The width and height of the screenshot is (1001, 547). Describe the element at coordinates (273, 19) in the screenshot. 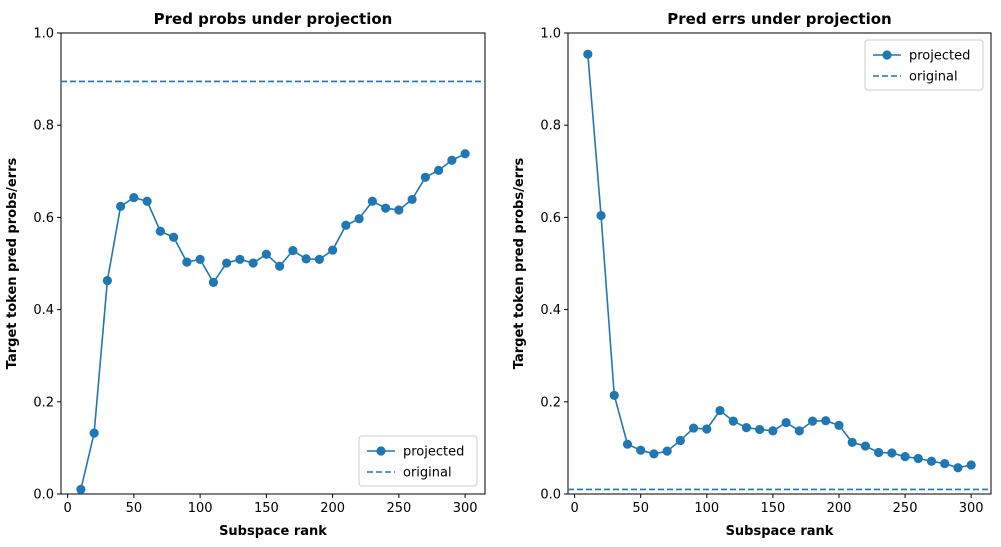

I see `chart-title: Pred probs under projection` at that location.